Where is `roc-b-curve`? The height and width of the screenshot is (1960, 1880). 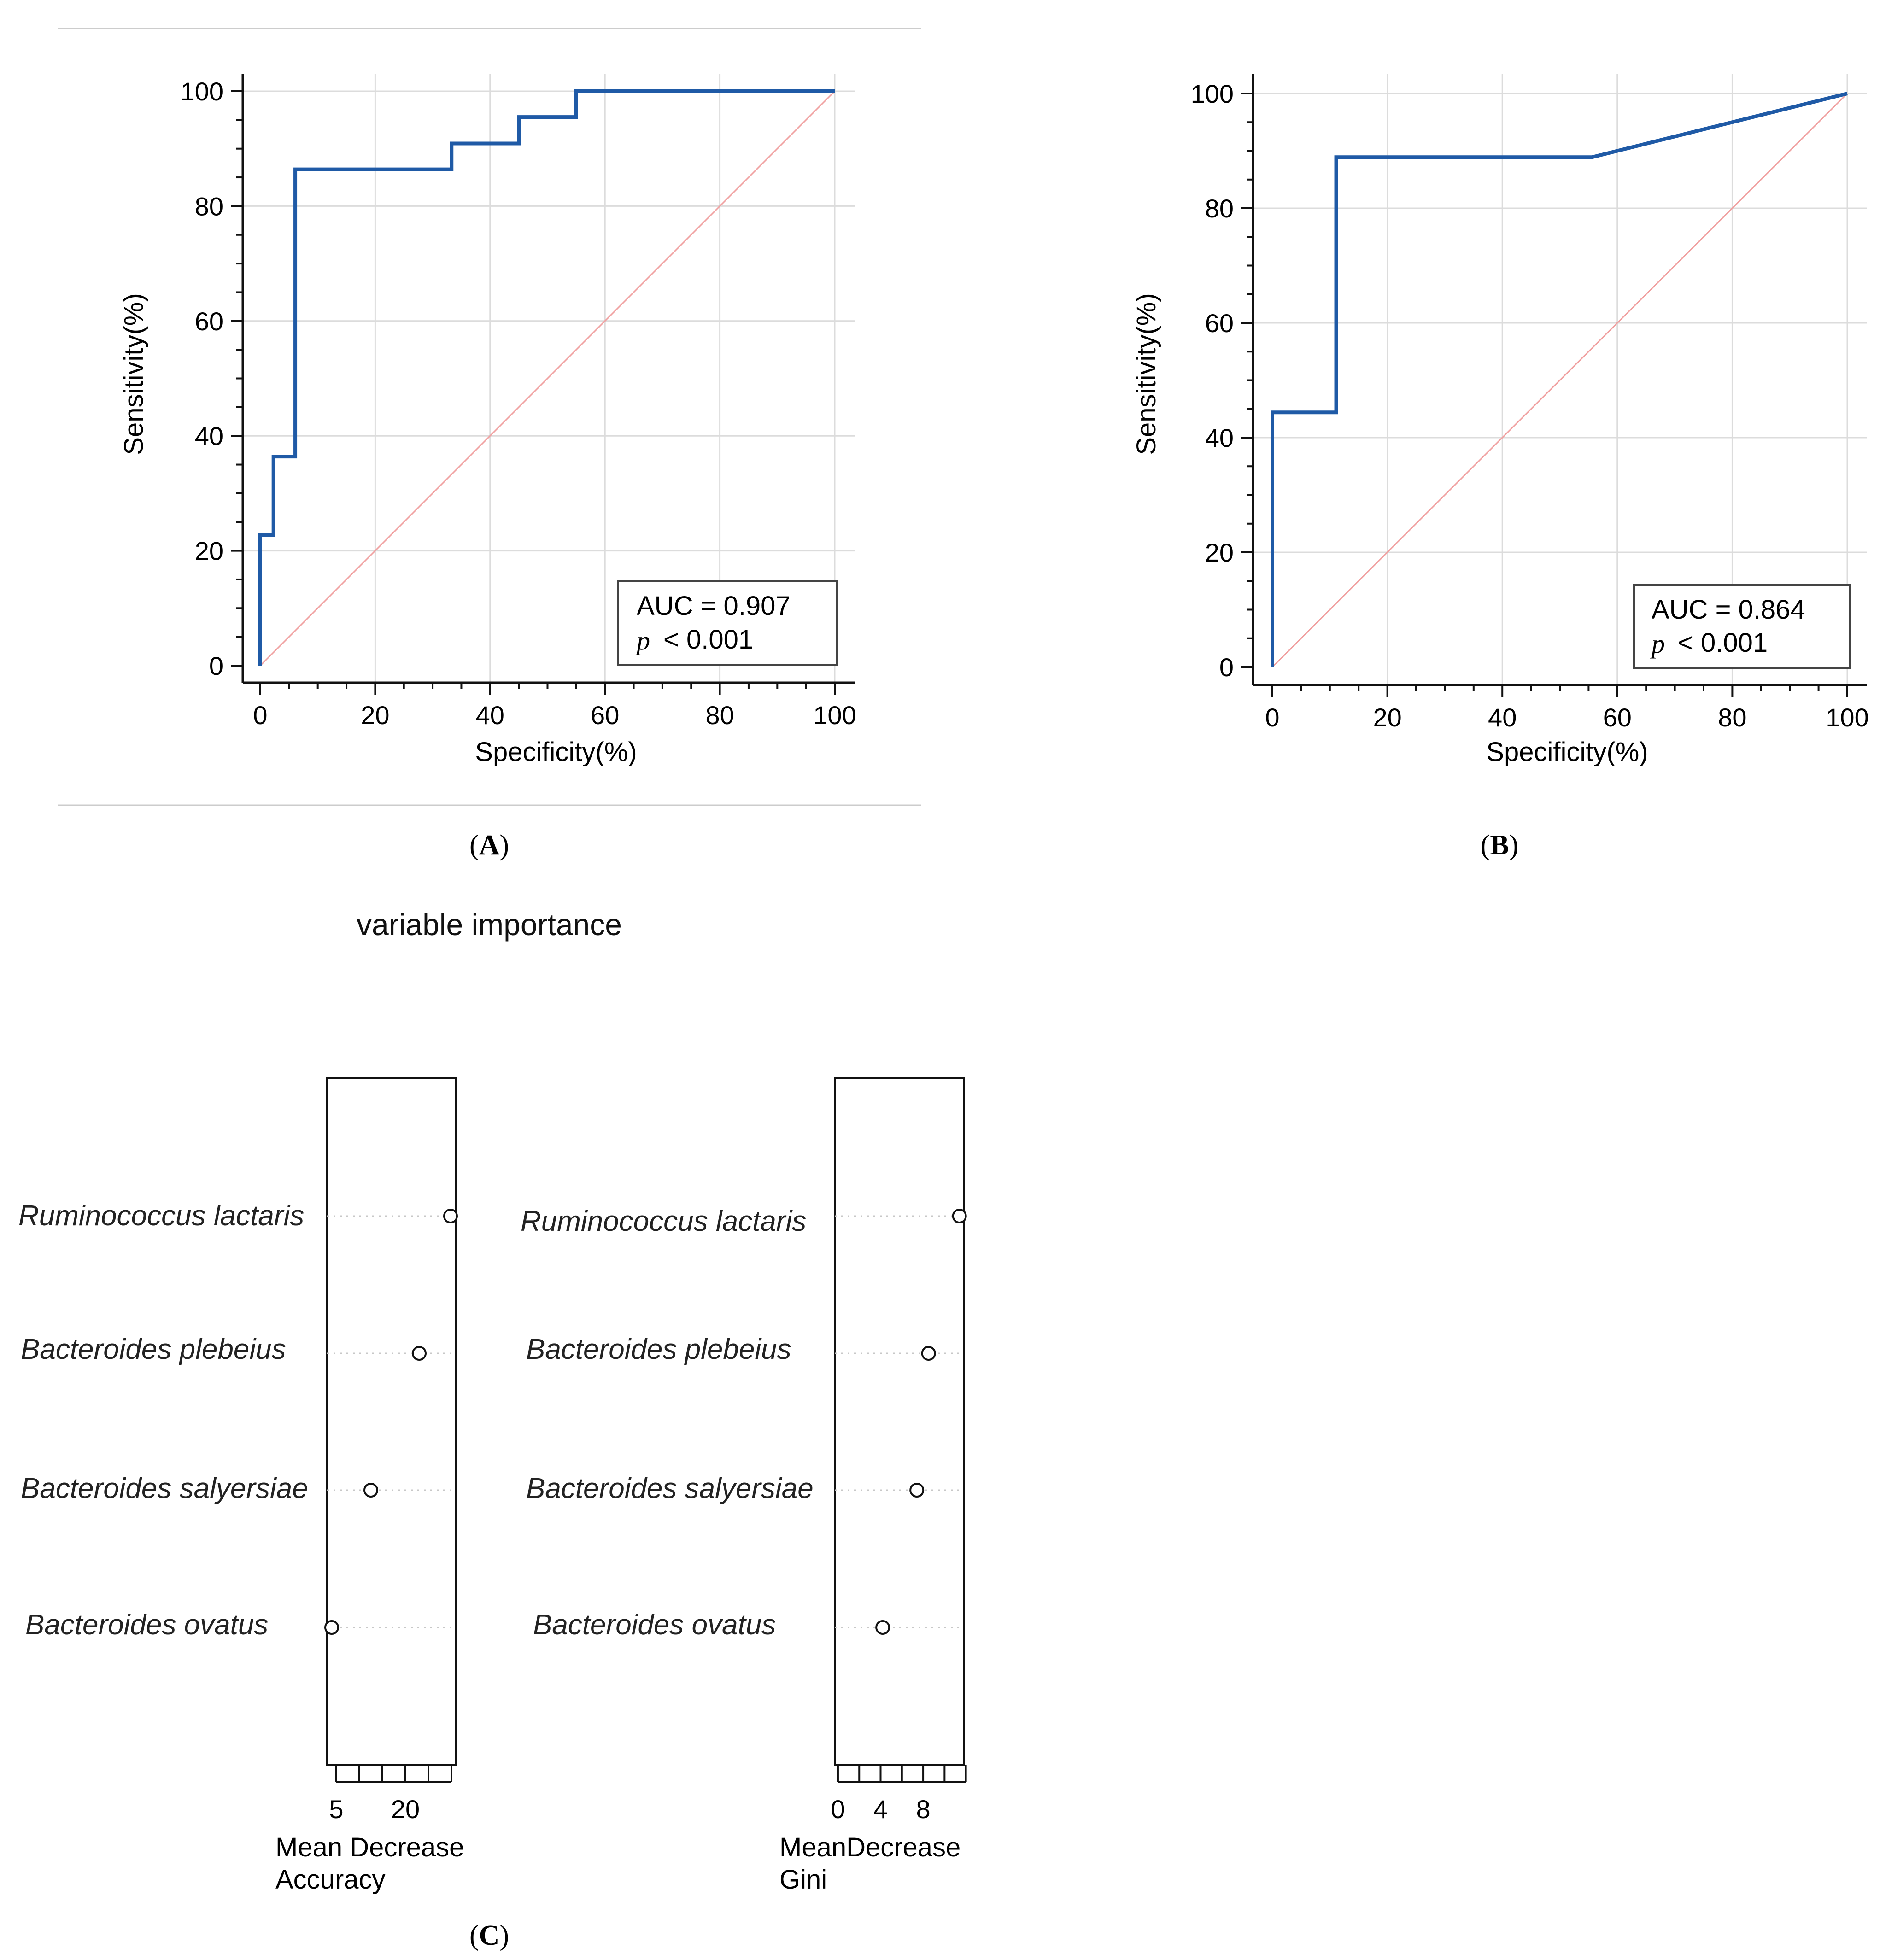 roc-b-curve is located at coordinates (1559, 380).